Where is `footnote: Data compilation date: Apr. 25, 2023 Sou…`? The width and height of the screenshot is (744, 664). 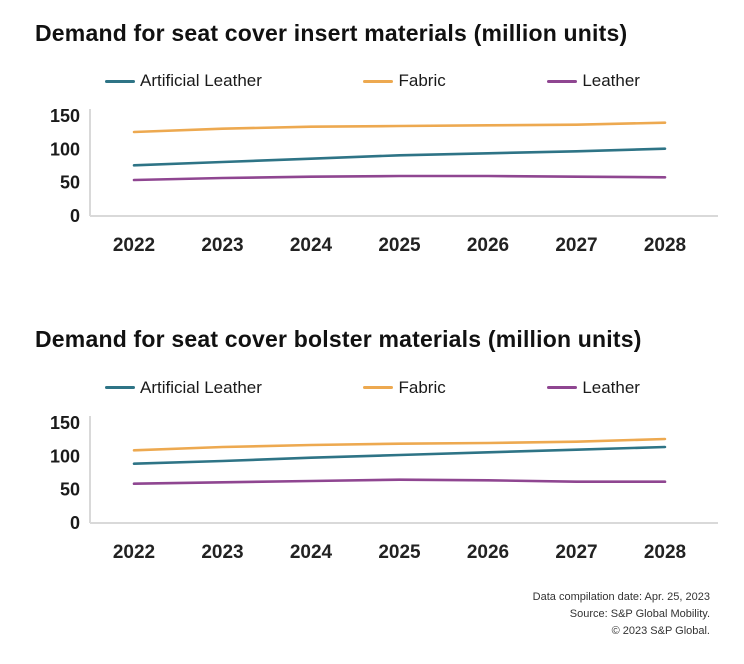
footnote: Data compilation date: Apr. 25, 2023 Sou… is located at coordinates (372, 614).